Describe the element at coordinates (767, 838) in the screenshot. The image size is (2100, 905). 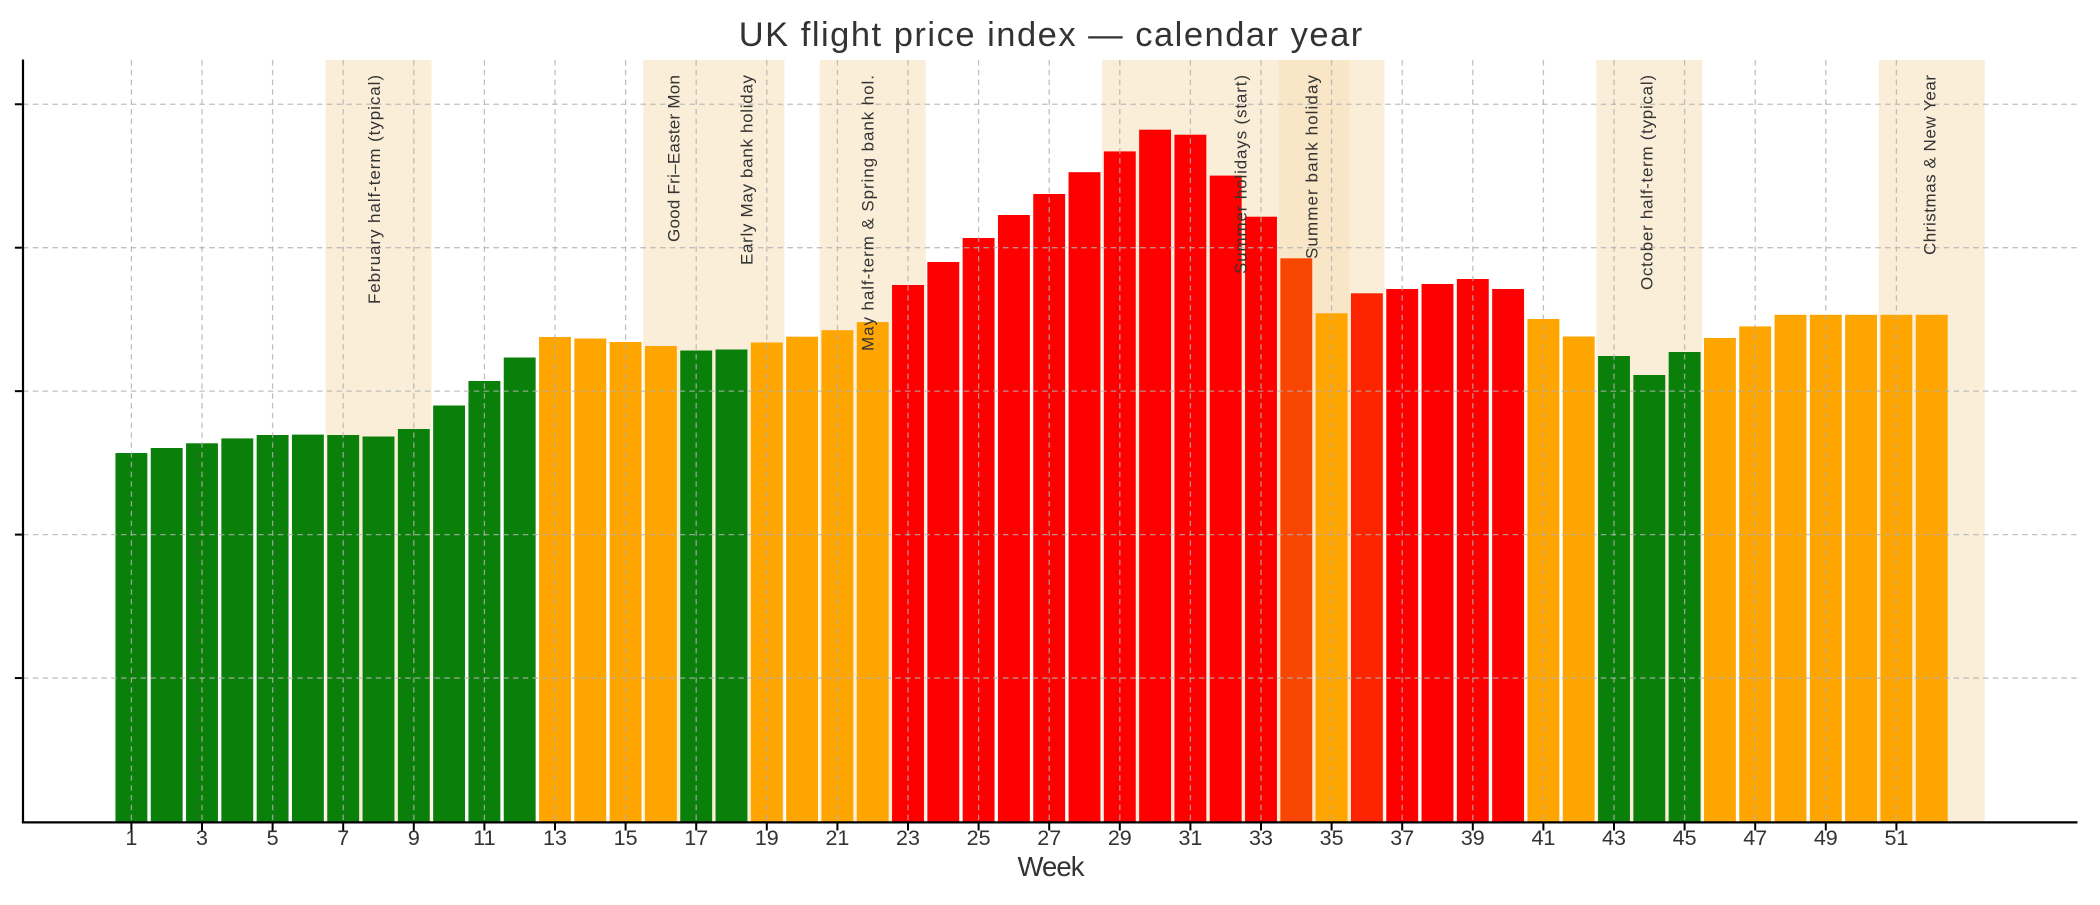
I see `svg-text: 19` at that location.